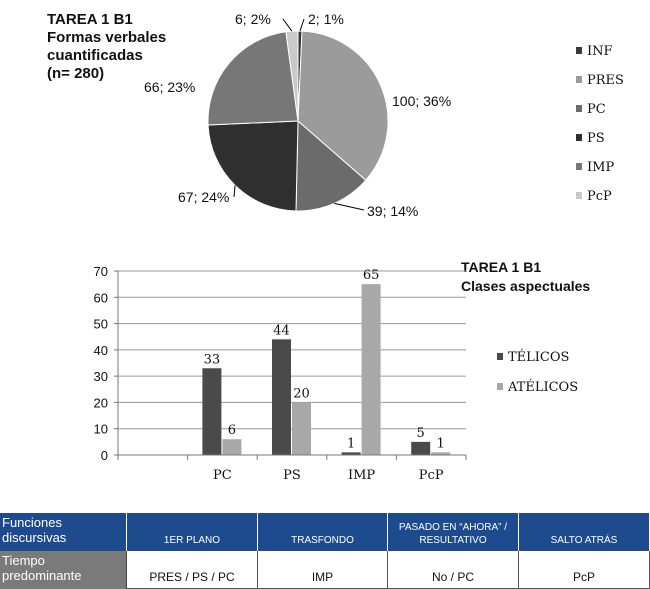 The height and width of the screenshot is (589, 650). What do you see at coordinates (431, 475) in the screenshot?
I see `x-tick-label: PcP` at bounding box center [431, 475].